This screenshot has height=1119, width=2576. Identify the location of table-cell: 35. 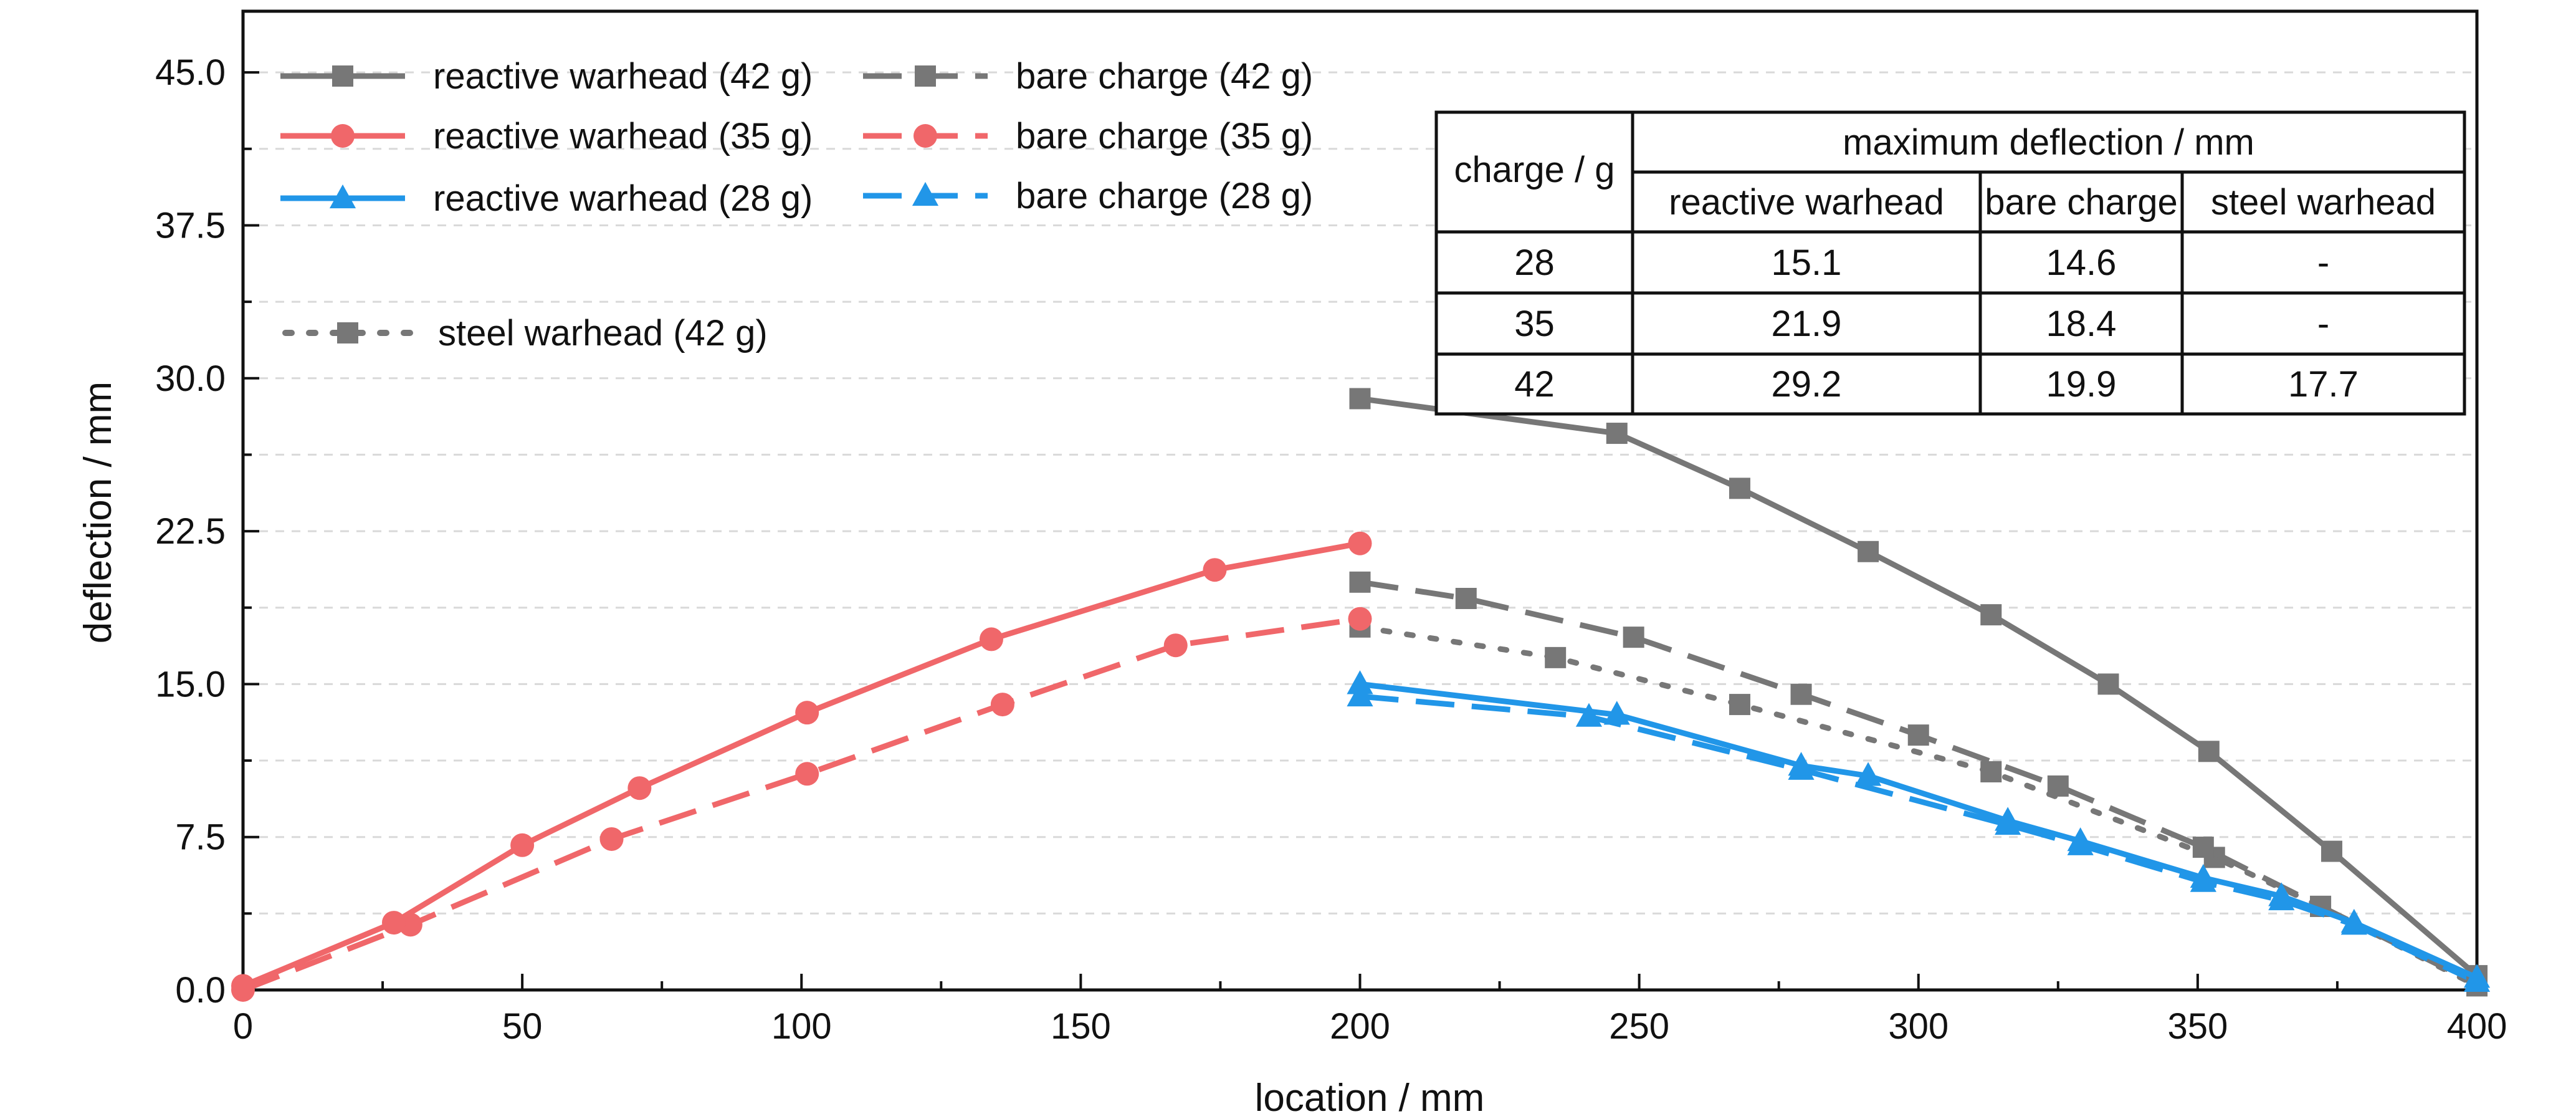
(1535, 324).